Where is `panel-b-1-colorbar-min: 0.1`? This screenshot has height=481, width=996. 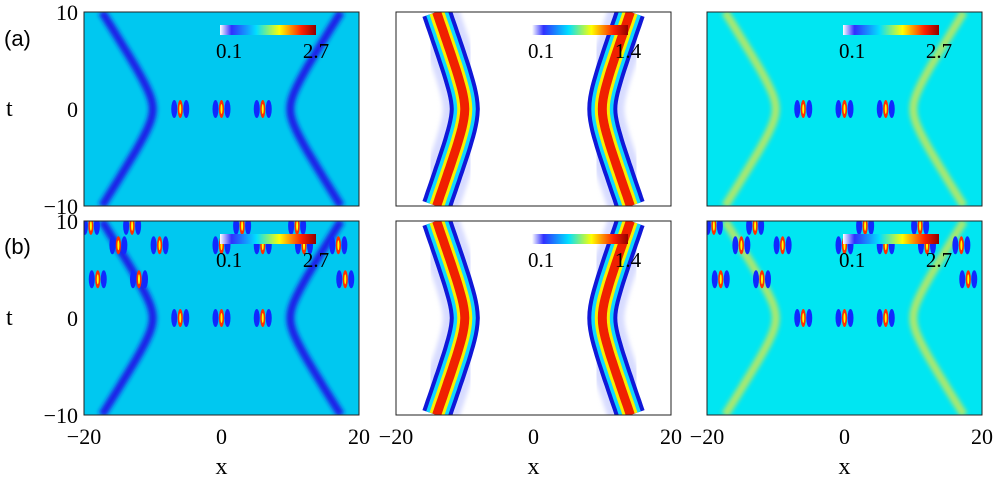 panel-b-1-colorbar-min: 0.1 is located at coordinates (229, 260).